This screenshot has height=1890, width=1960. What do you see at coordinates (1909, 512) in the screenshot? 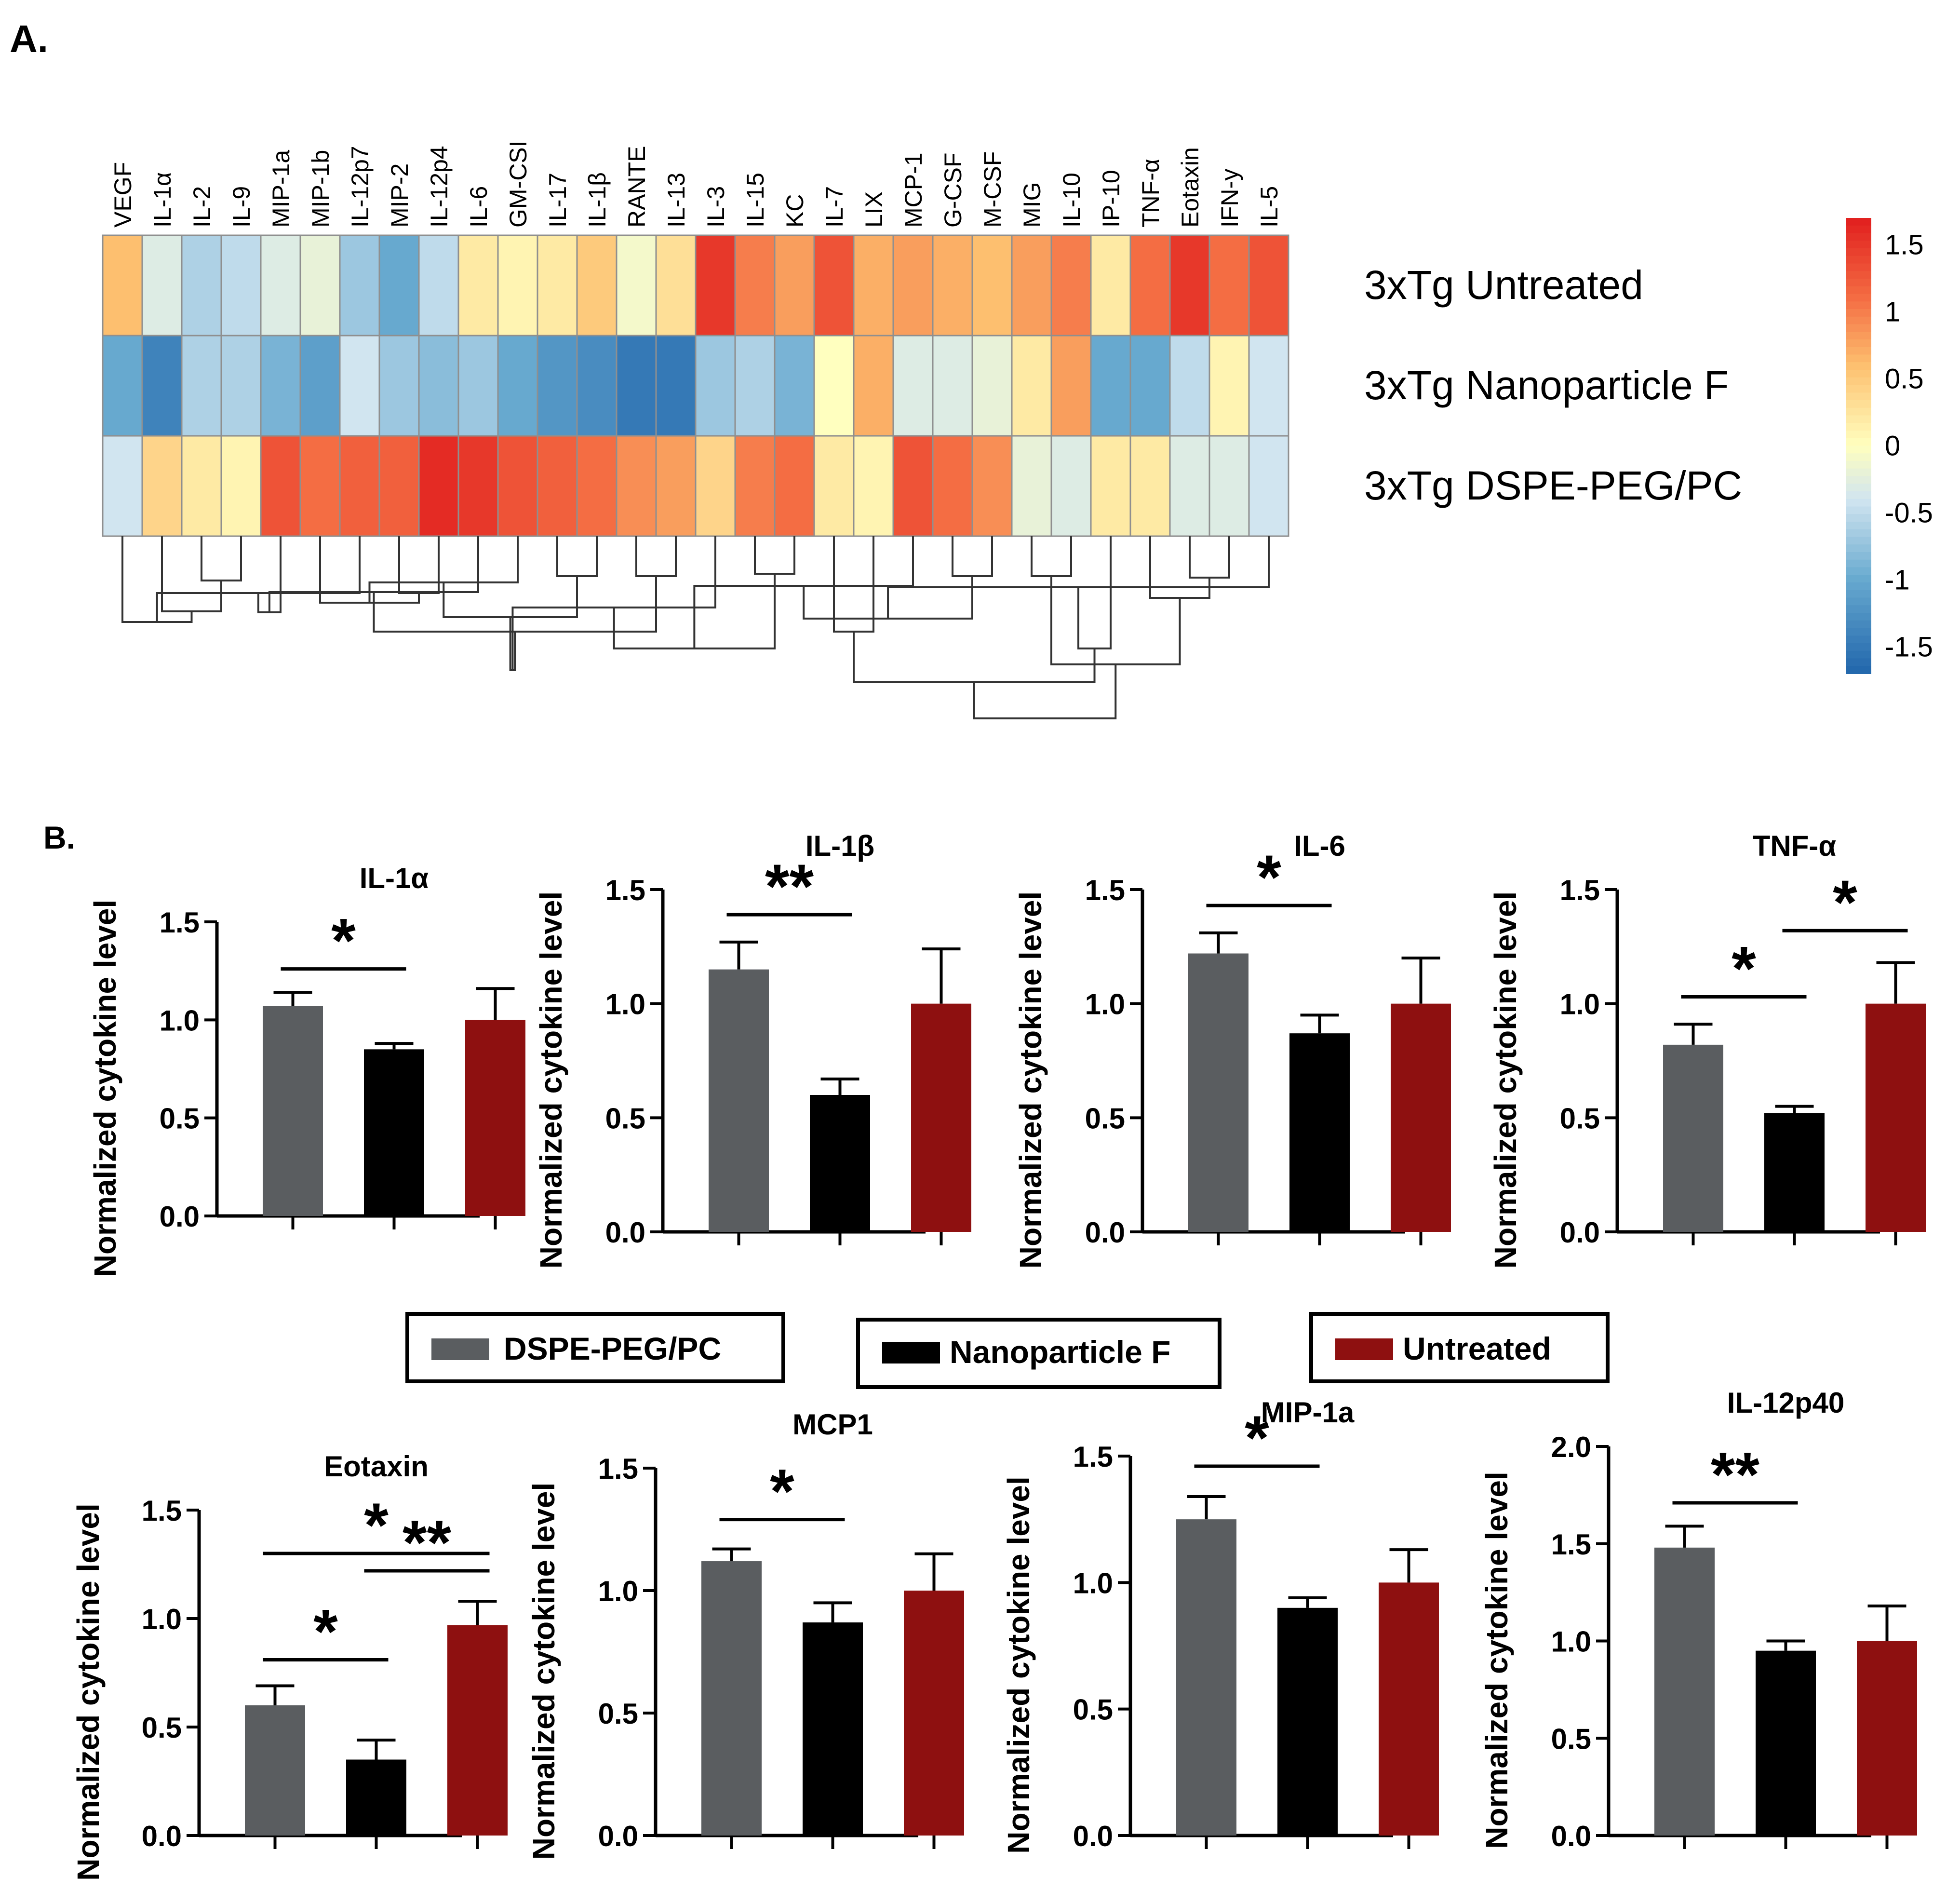
I see `colorbar-tick-label: -0.5` at bounding box center [1909, 512].